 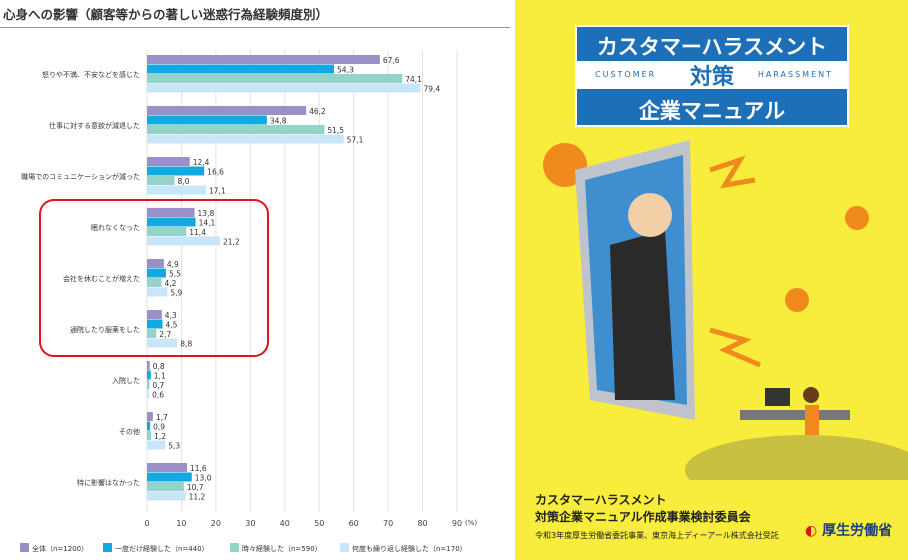 What do you see at coordinates (601, 500) in the screenshot?
I see `committee-line1: カスタマーハラスメント` at bounding box center [601, 500].